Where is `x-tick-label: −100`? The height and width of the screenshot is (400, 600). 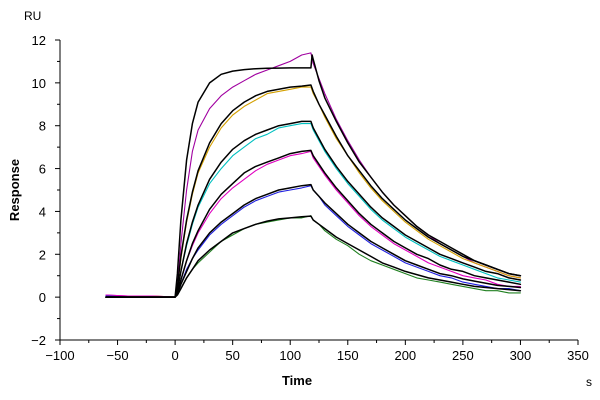 x-tick-label: −100 is located at coordinates (59, 355).